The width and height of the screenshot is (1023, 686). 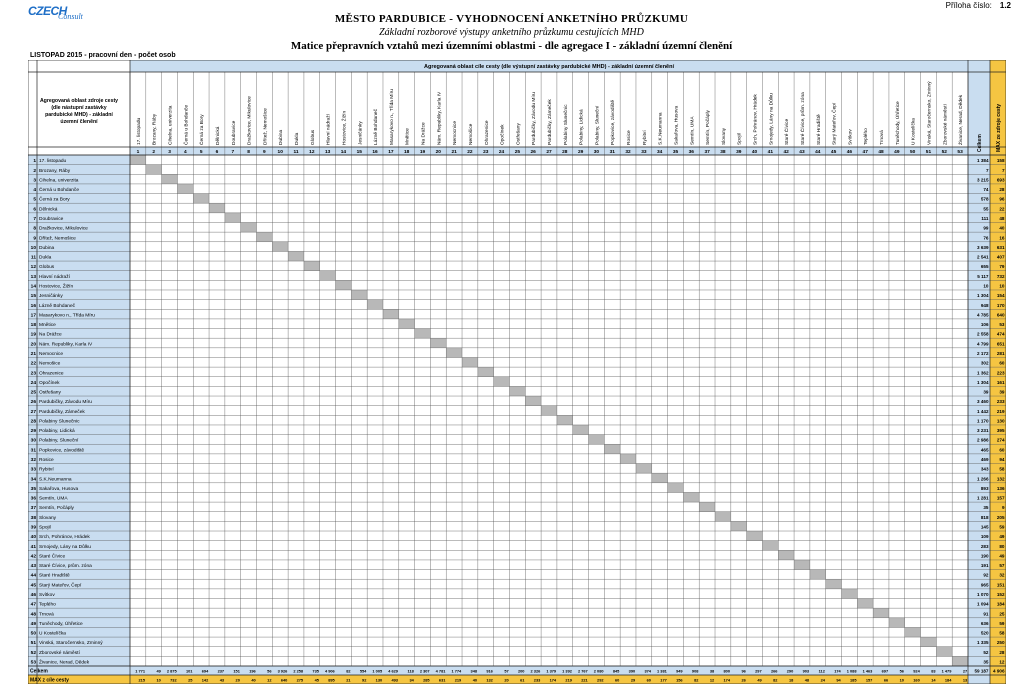 What do you see at coordinates (34, 229) in the screenshot?
I see `origin-zone-number: 8` at bounding box center [34, 229].